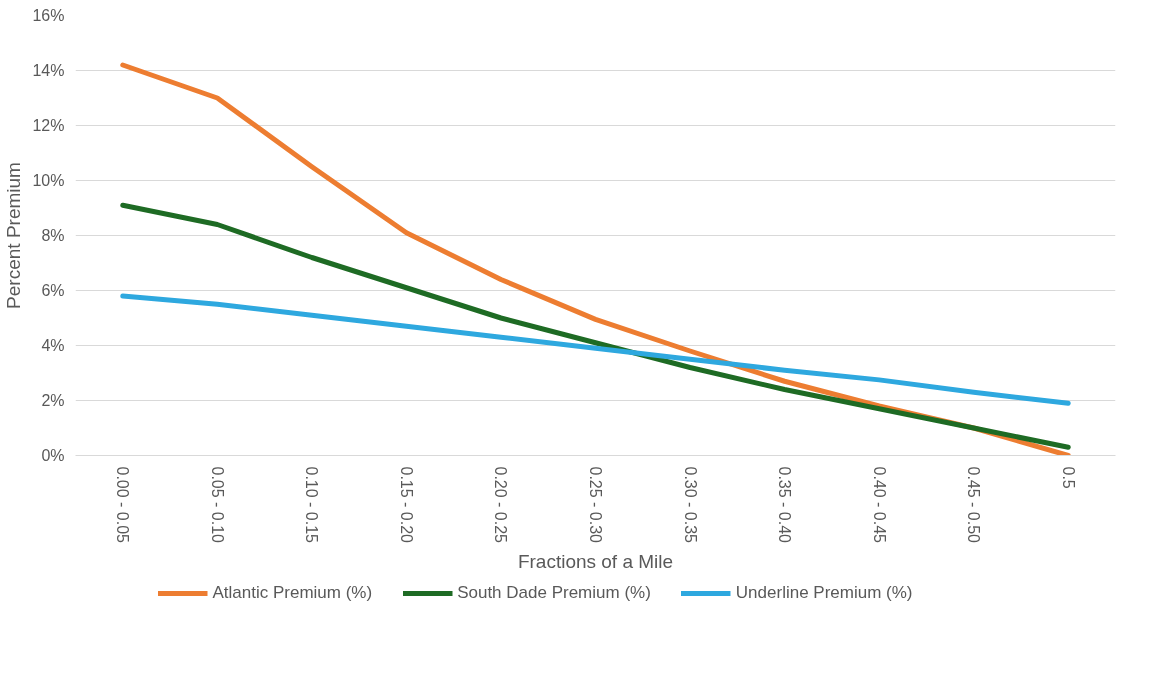  I want to click on x-tick-label: 0.5, so click(1068, 477).